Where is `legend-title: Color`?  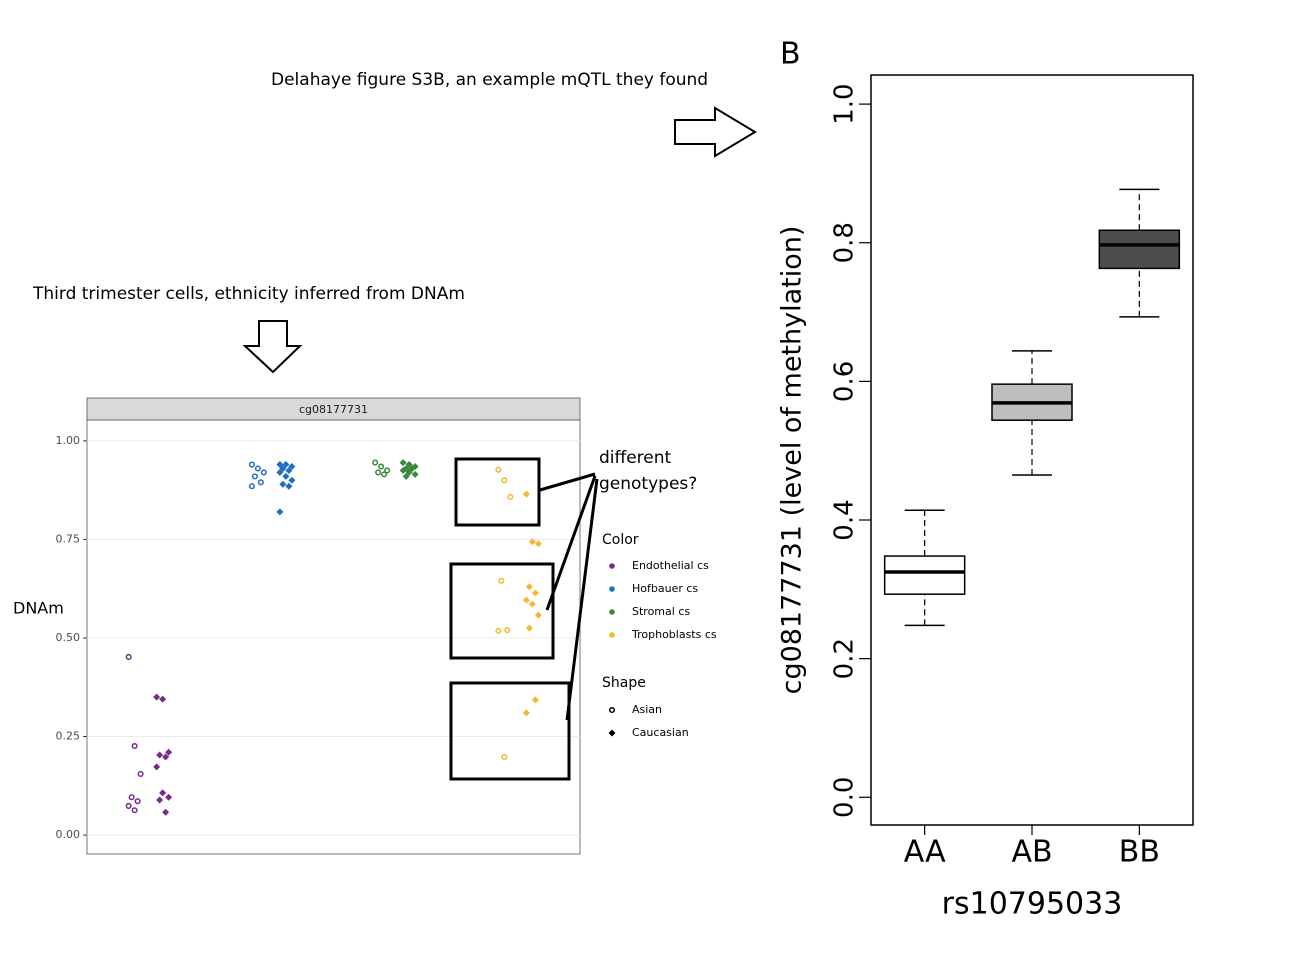
legend-title: Color is located at coordinates (620, 540).